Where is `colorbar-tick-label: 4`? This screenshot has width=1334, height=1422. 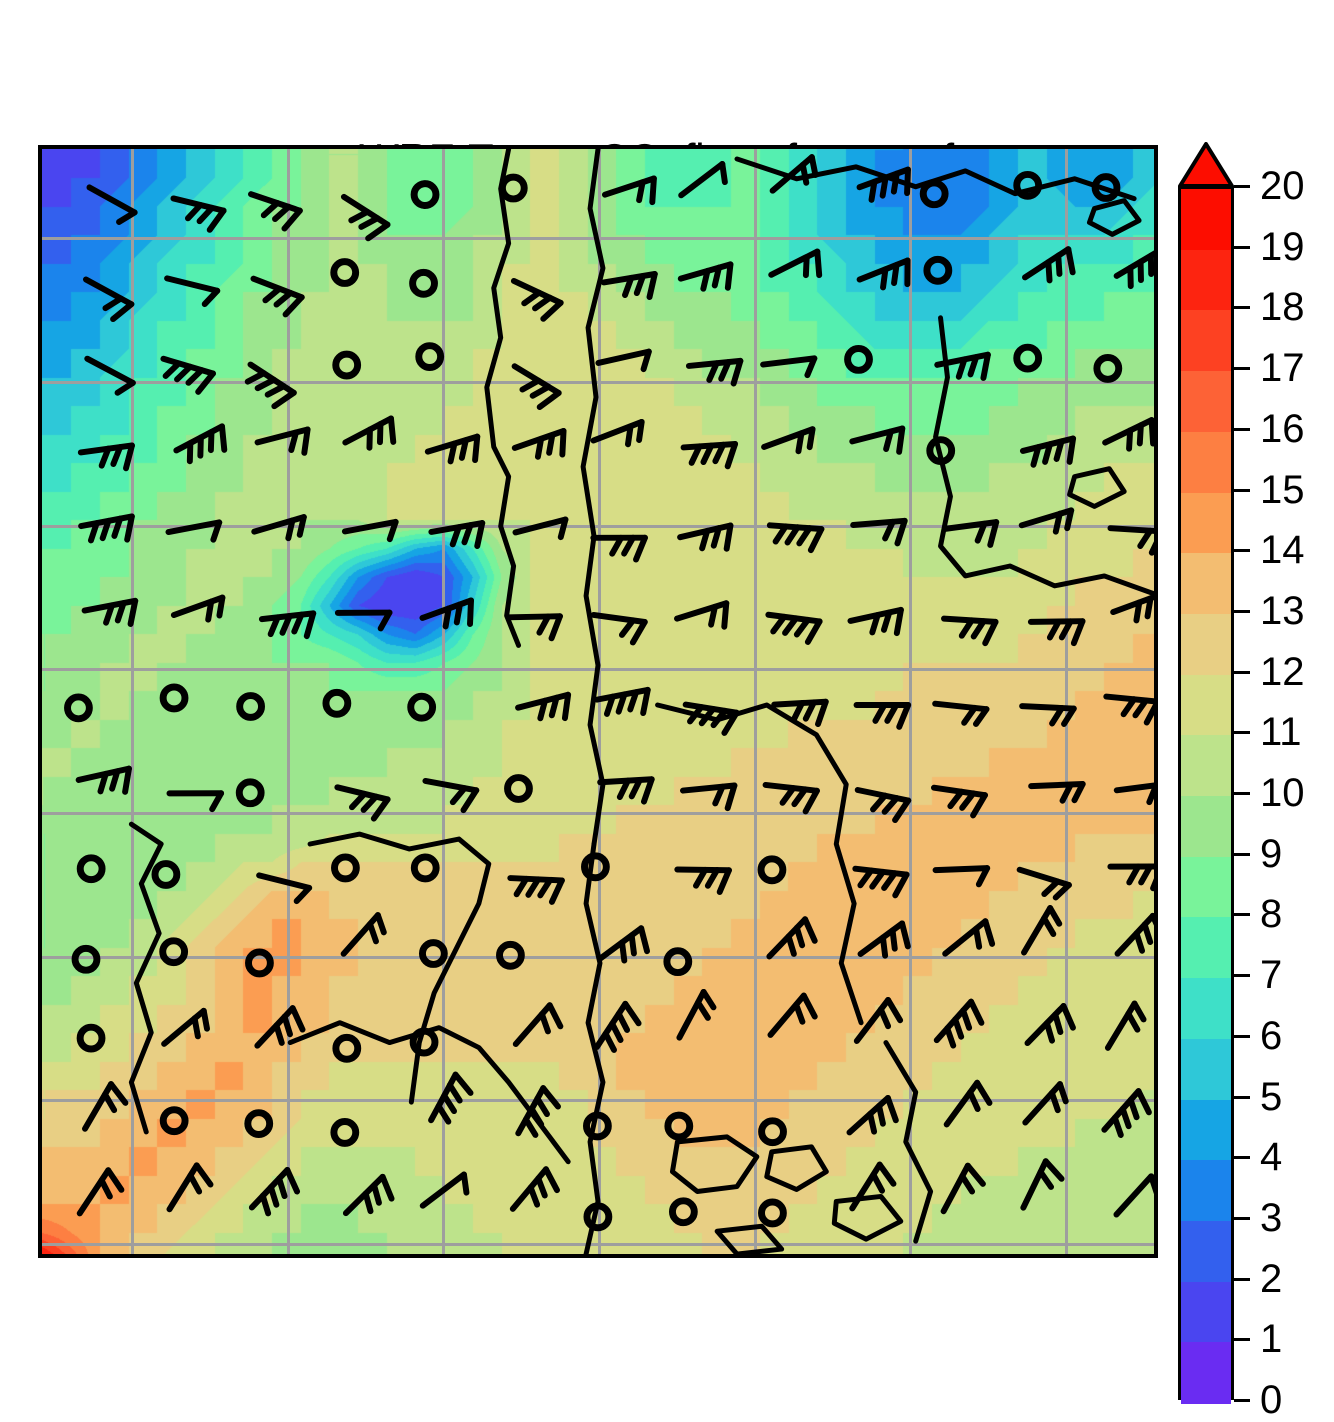
colorbar-tick-label: 4 is located at coordinates (1271, 1157).